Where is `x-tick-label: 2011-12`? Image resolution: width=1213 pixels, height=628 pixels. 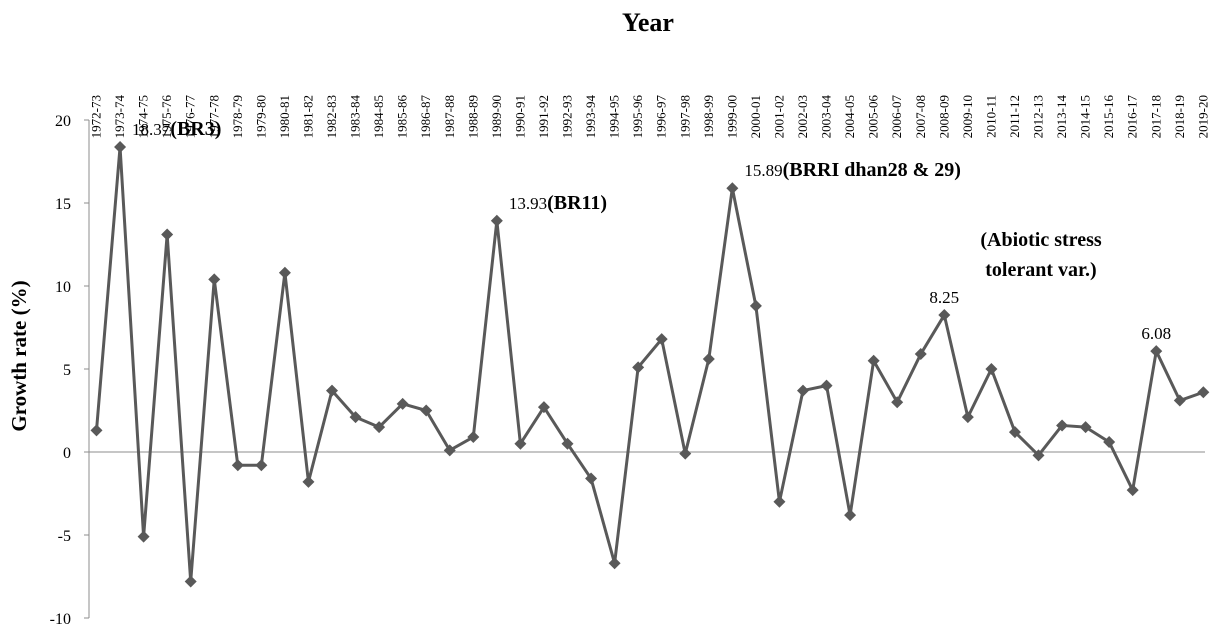 x-tick-label: 2011-12 is located at coordinates (1014, 116).